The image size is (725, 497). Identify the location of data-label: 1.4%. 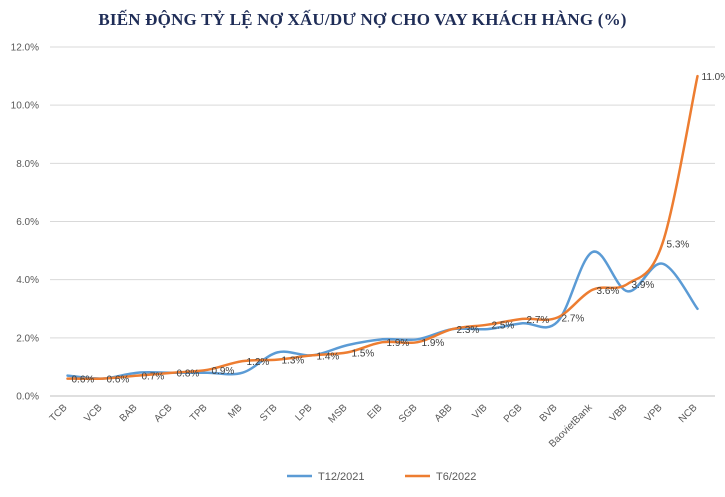
(328, 356).